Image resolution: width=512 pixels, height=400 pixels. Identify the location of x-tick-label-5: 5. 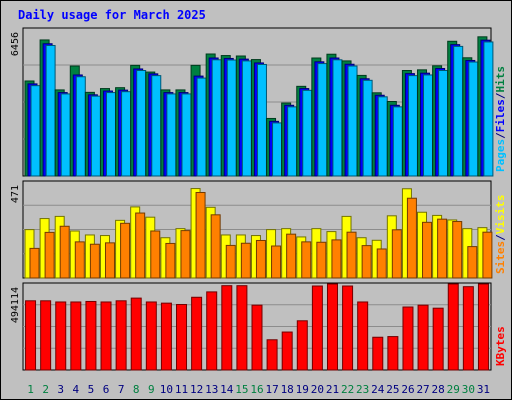
(91, 389).